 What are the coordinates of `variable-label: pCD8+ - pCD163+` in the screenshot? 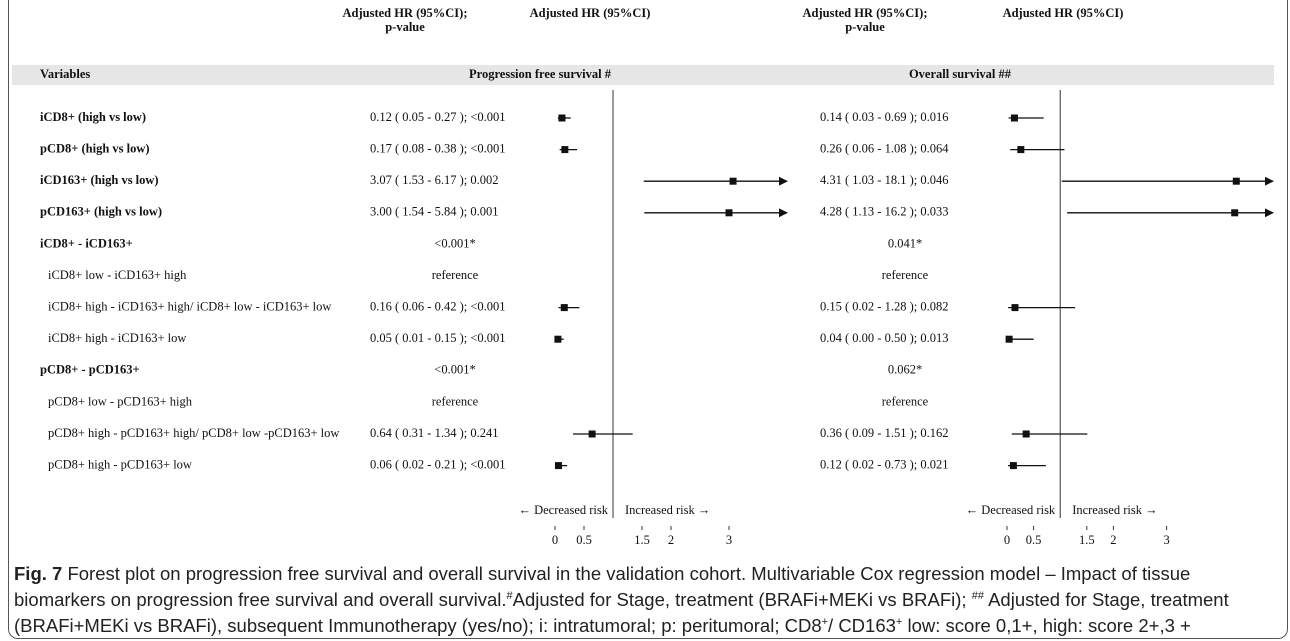 It's located at (90, 370).